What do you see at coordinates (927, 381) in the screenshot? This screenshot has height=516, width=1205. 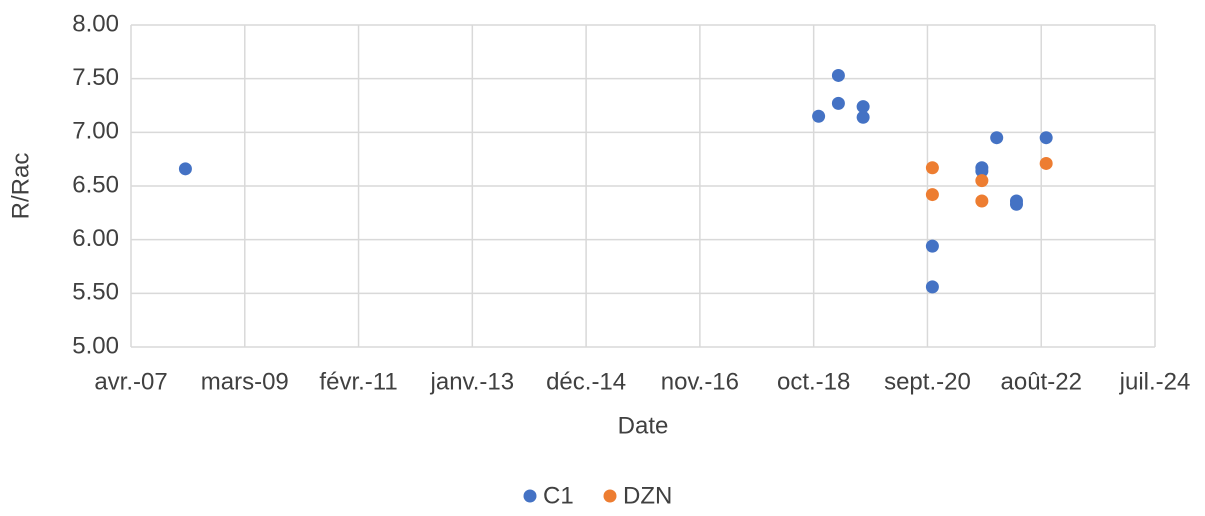 I see `x-tick-label: sept.-20` at bounding box center [927, 381].